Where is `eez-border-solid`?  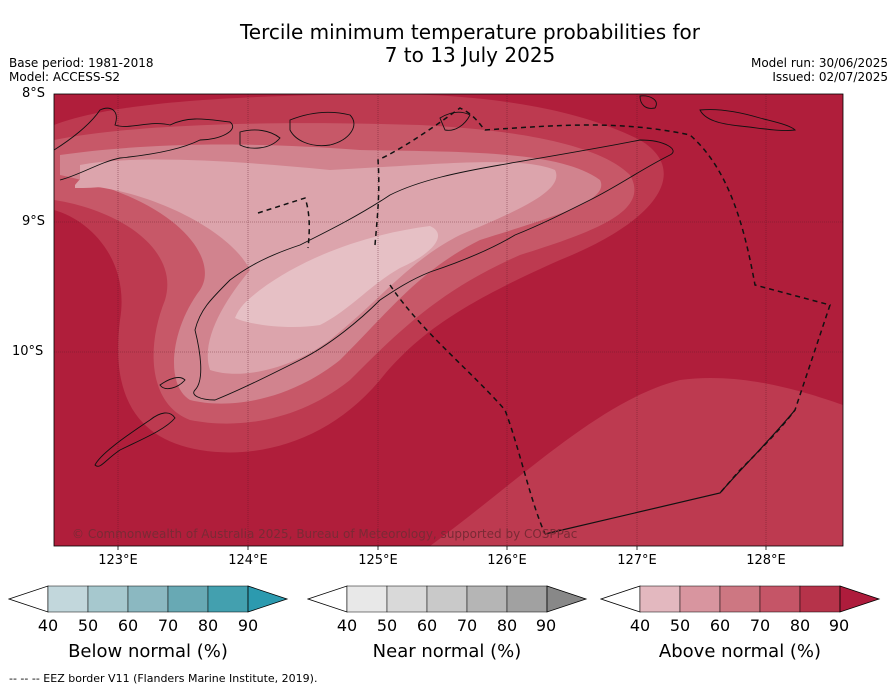 eez-border-solid is located at coordinates (670, 472).